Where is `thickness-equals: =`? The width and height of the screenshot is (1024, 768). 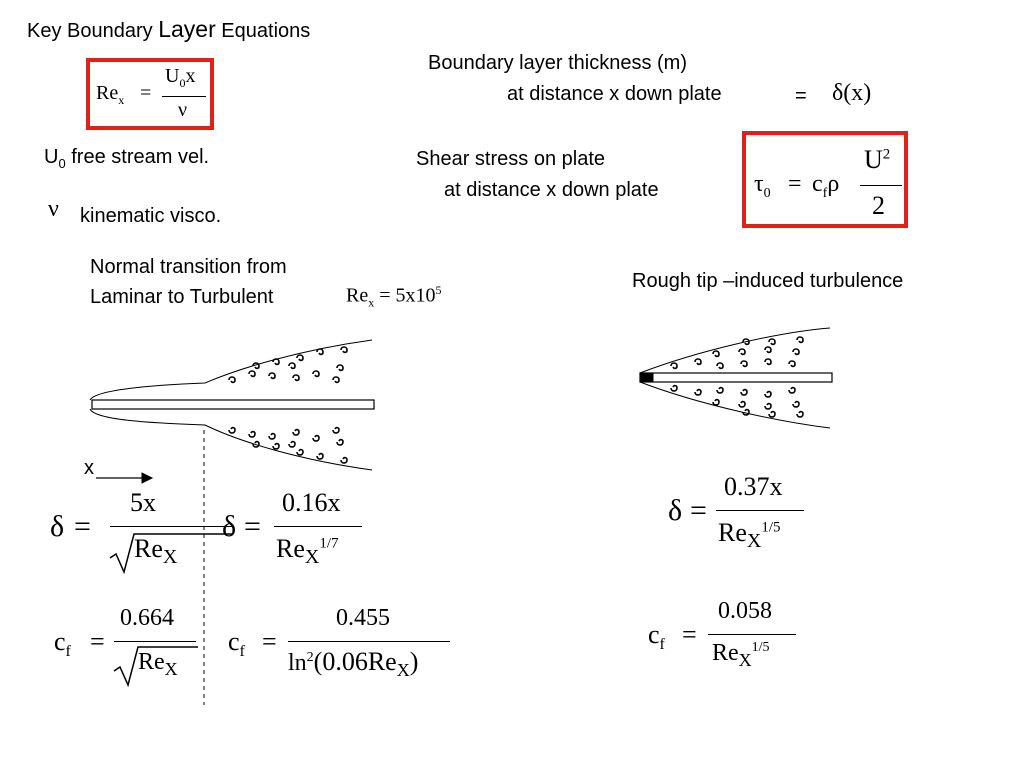 thickness-equals: = is located at coordinates (801, 96).